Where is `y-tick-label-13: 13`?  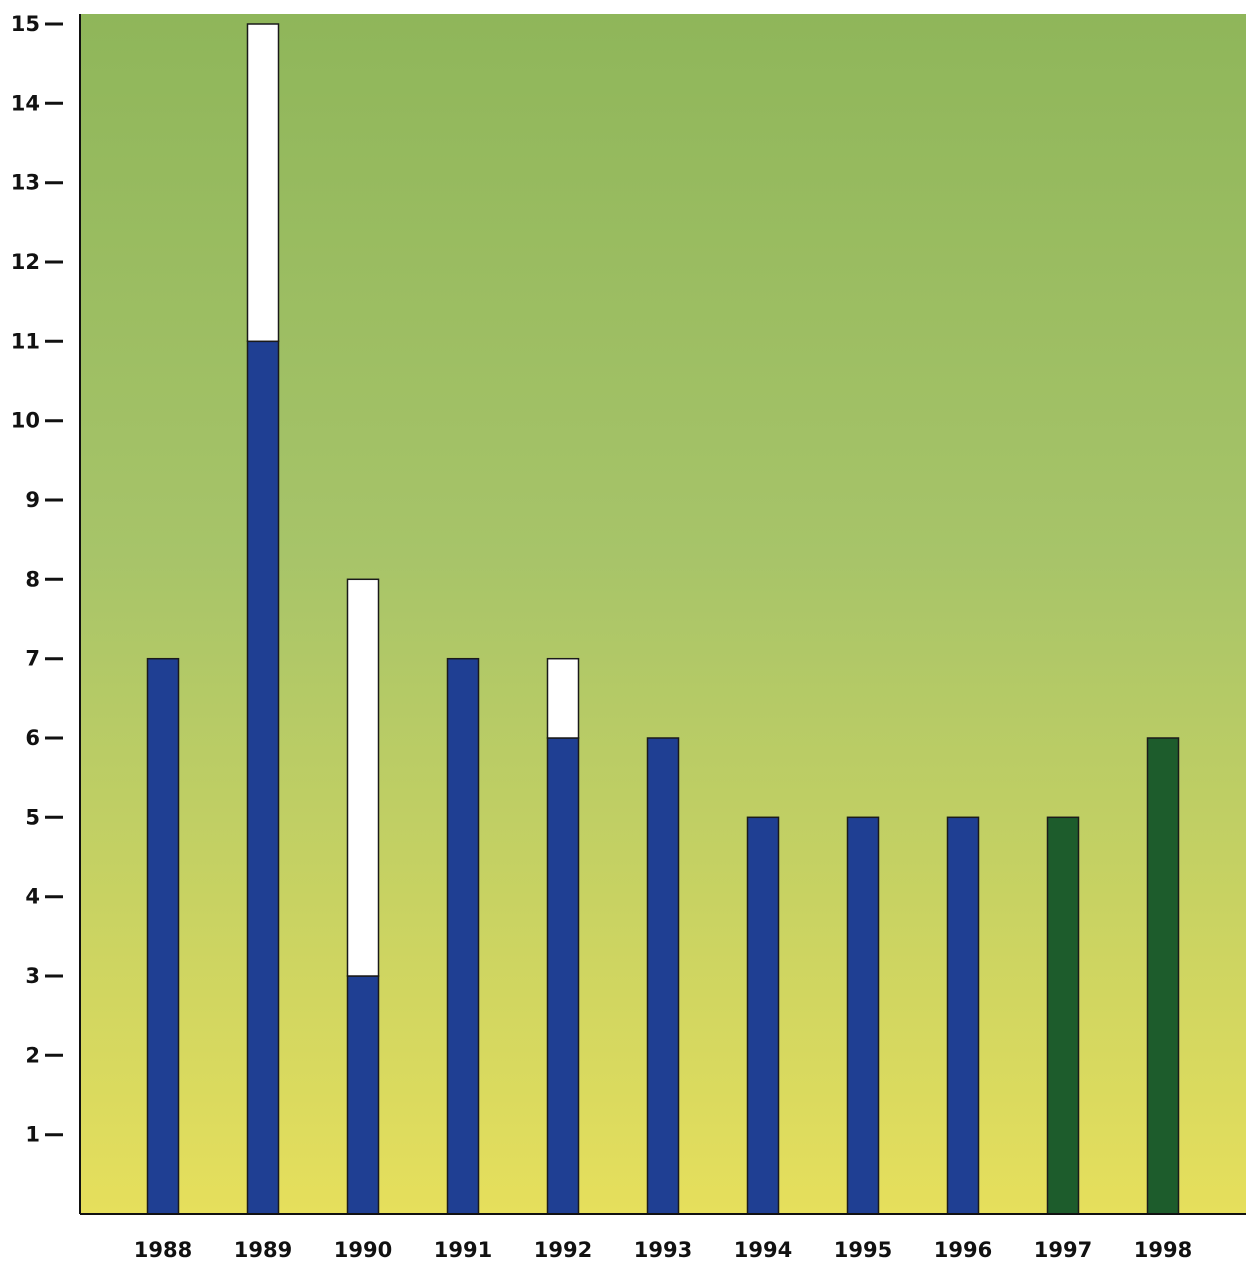 y-tick-label-13: 13 is located at coordinates (25, 183).